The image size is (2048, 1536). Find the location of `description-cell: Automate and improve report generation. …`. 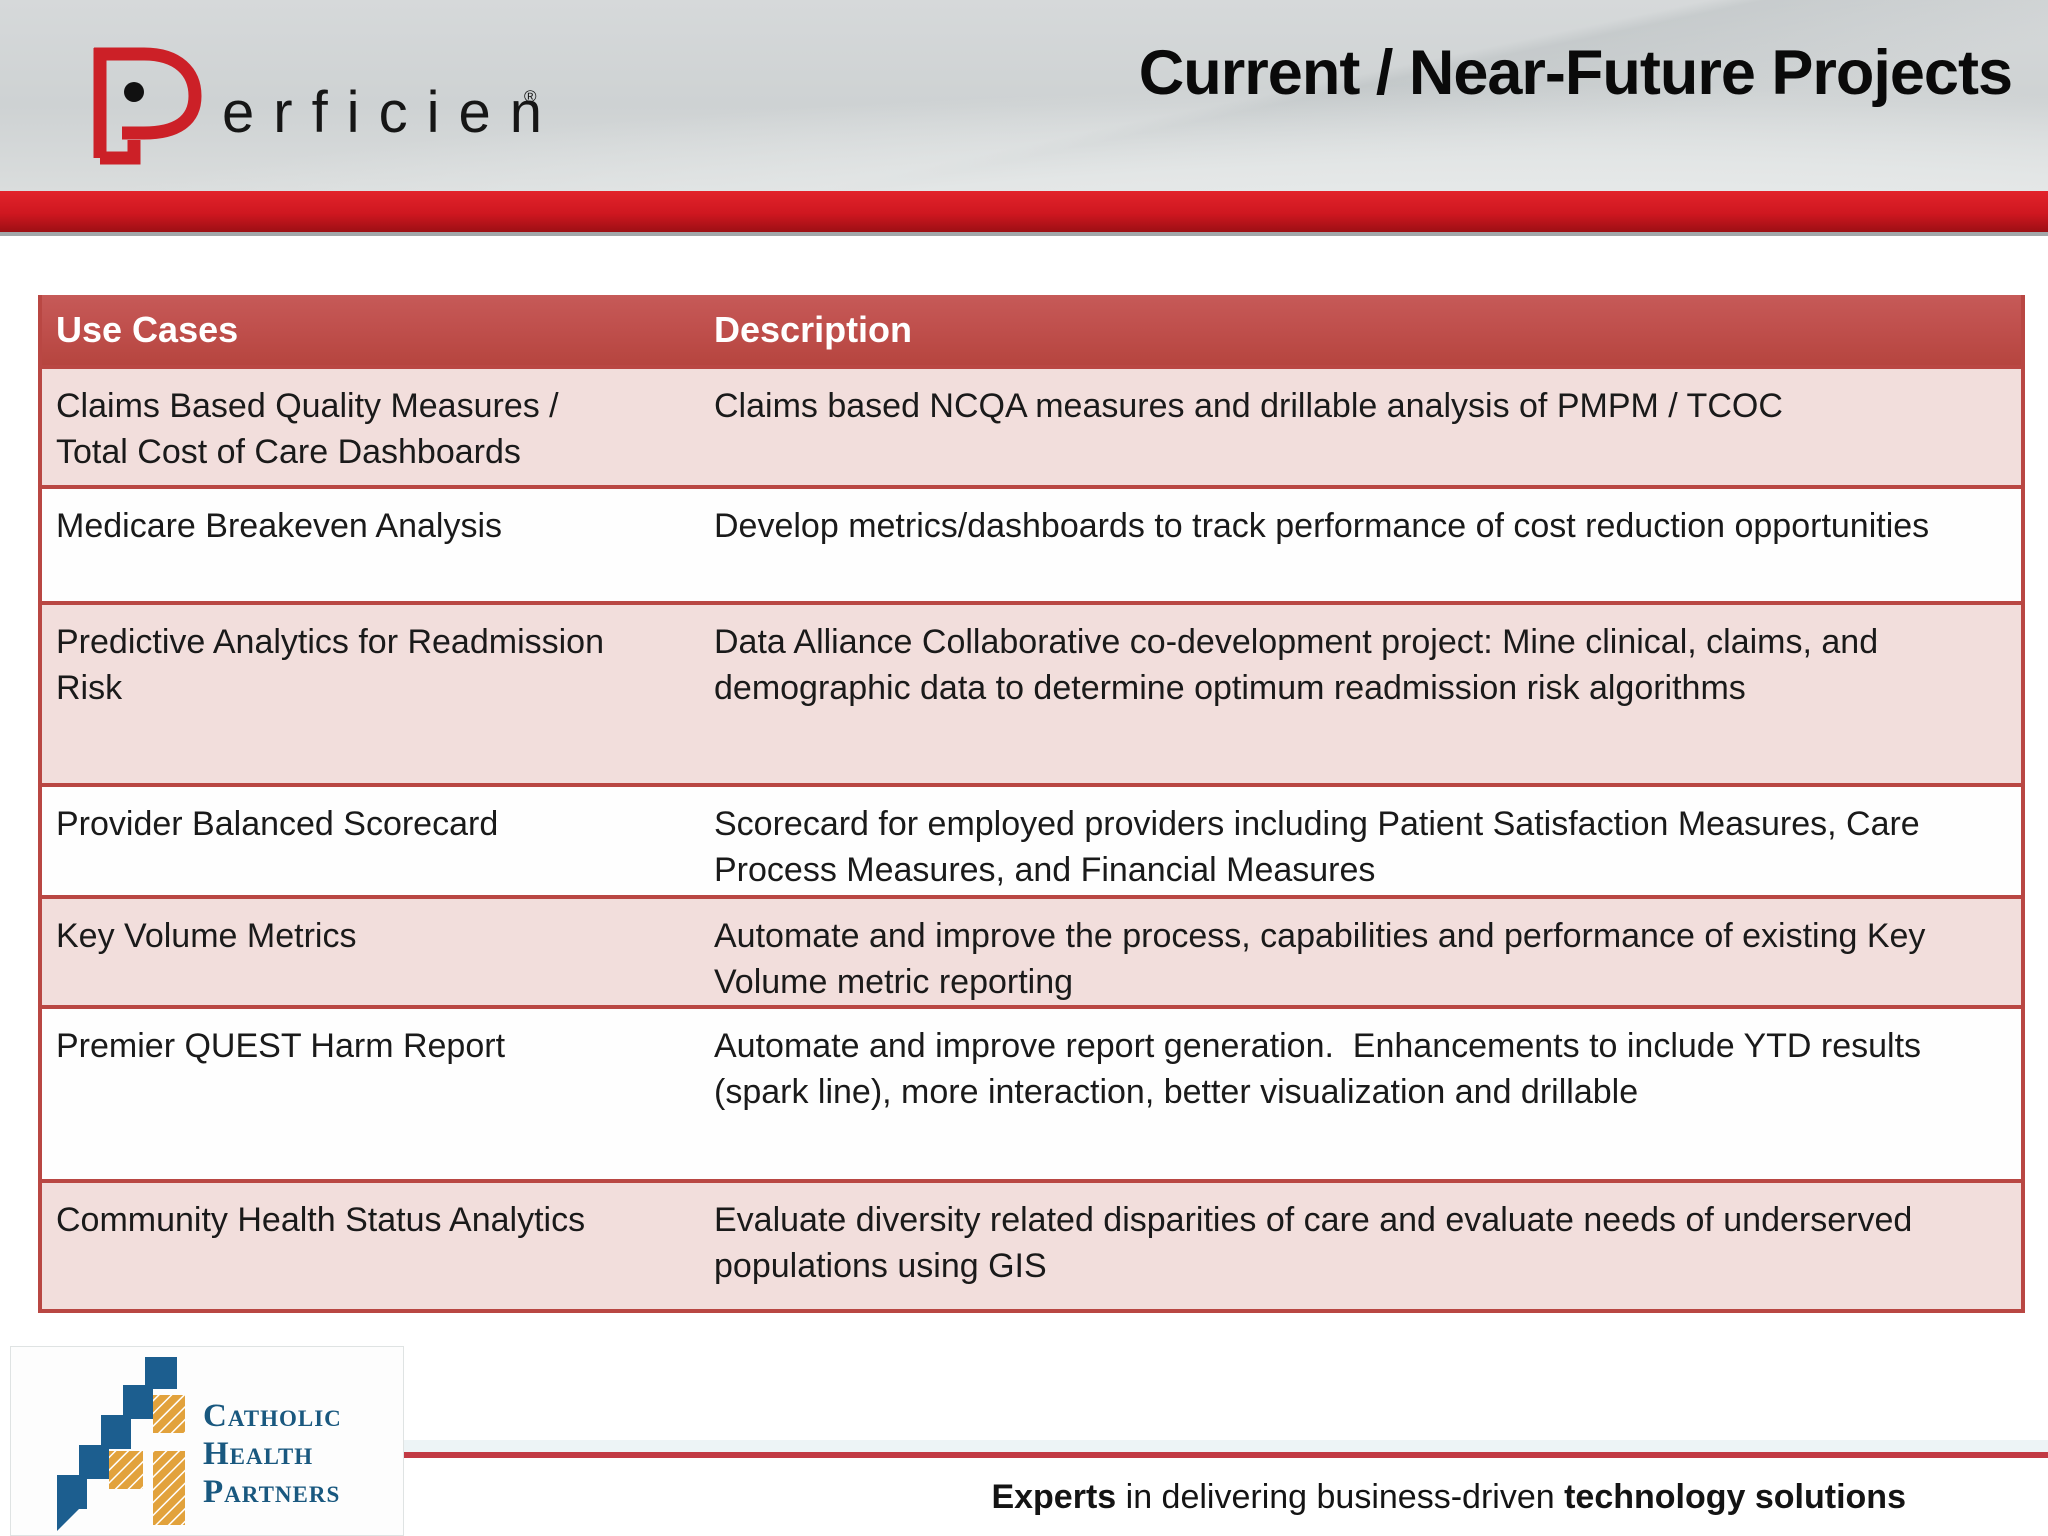

description-cell: Automate and improve report generation. … is located at coordinates (1318, 1069).